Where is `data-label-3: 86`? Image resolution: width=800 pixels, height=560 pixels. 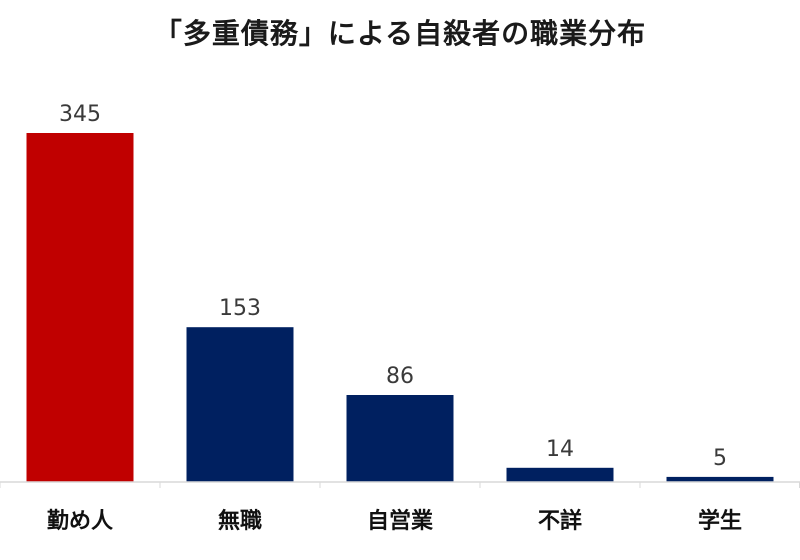 data-label-3: 86 is located at coordinates (400, 376).